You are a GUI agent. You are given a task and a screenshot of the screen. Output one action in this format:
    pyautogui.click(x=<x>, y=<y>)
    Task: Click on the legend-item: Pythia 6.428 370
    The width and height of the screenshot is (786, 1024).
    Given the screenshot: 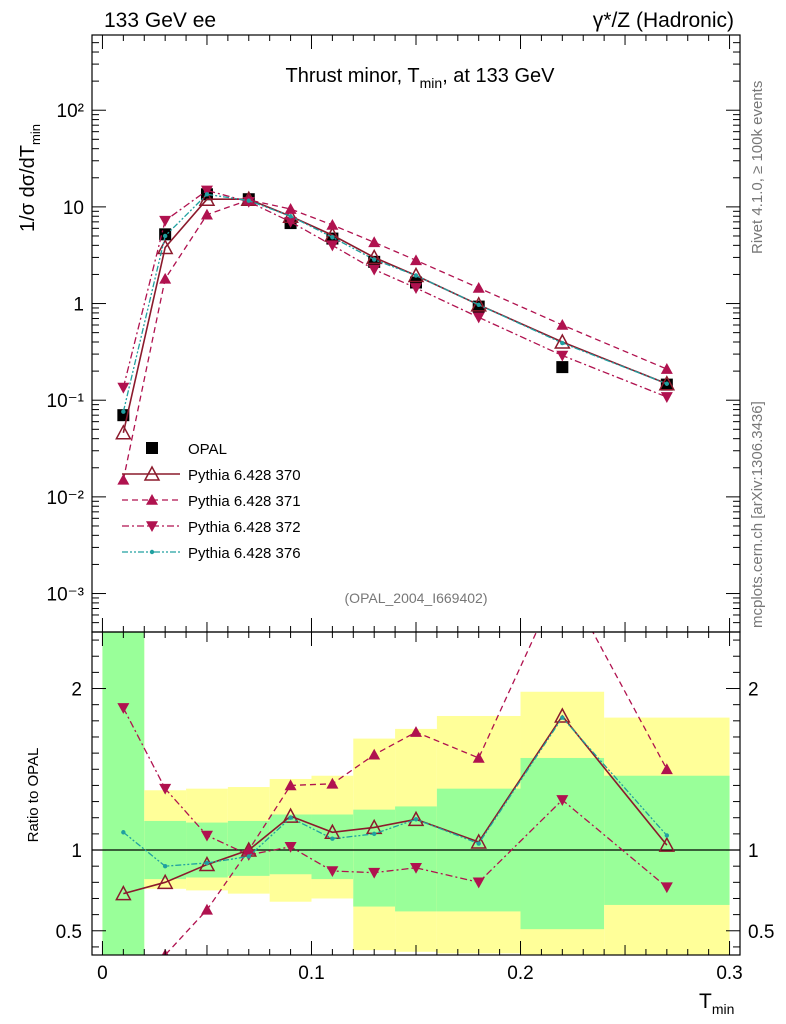 What is the action you would take?
    pyautogui.click(x=211, y=474)
    